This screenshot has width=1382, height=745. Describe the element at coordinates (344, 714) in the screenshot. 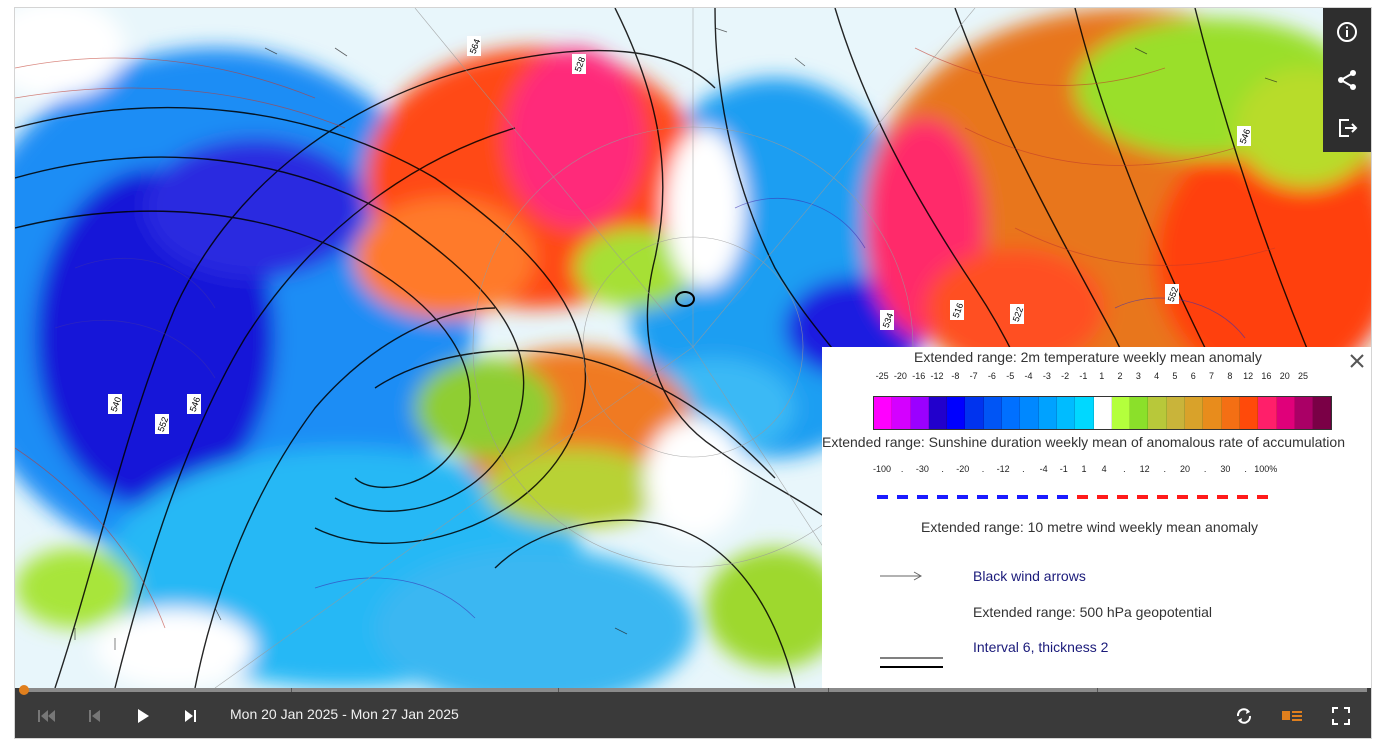

I see `date-range-label: Mon 20 Jan 2025 - Mon 27 Jan 2025` at that location.